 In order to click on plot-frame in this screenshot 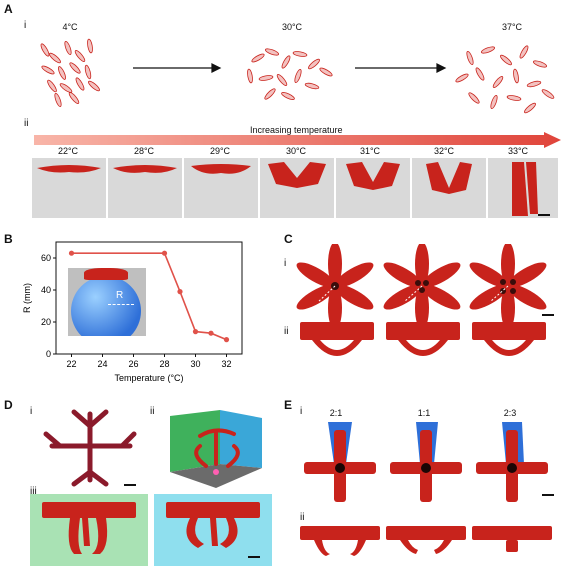, I will do `click(149, 298)`.